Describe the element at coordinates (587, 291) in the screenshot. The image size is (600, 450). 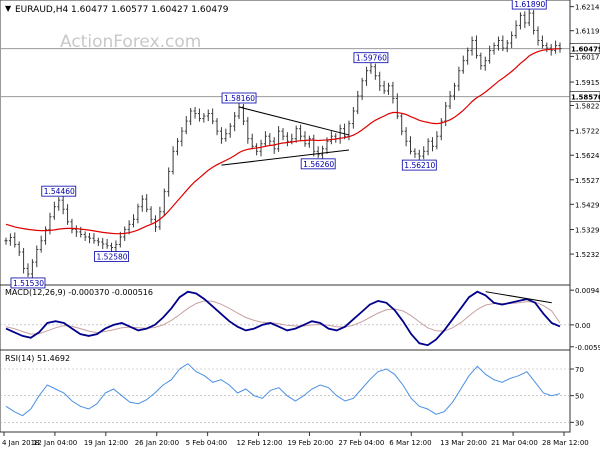
I see `macd-y-tick-label: 0.009407` at that location.